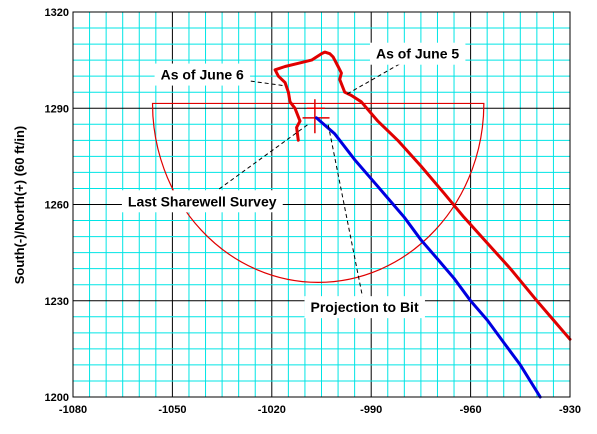  I want to click on x-tick-label: -1020, so click(272, 410).